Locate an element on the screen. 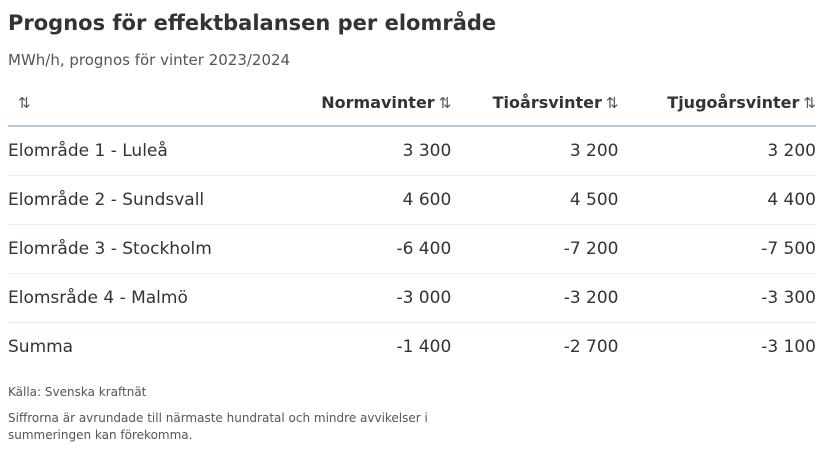 This screenshot has height=462, width=832. column-header-tjugoarsvinter-text: Tjugoårsvinter is located at coordinates (733, 102).